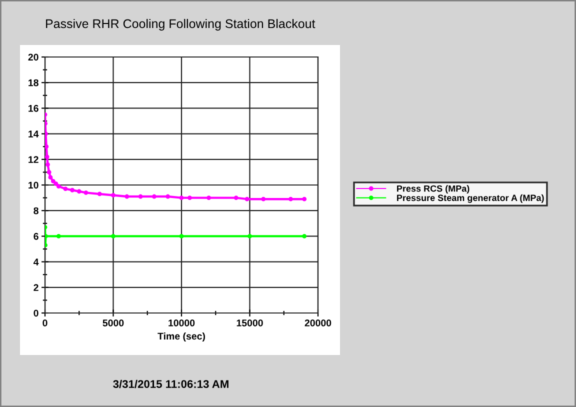 This screenshot has height=407, width=576. Describe the element at coordinates (36, 236) in the screenshot. I see `y-tick-label: 6` at that location.